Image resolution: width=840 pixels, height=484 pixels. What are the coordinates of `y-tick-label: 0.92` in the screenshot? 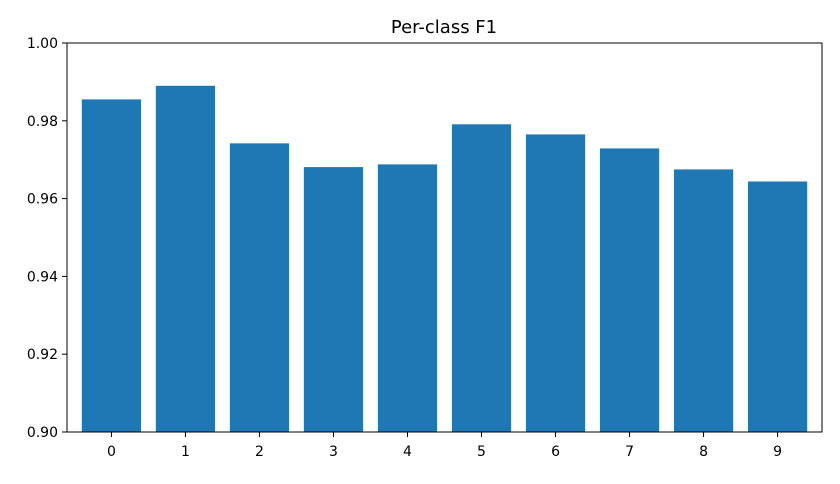 It's located at (42, 355).